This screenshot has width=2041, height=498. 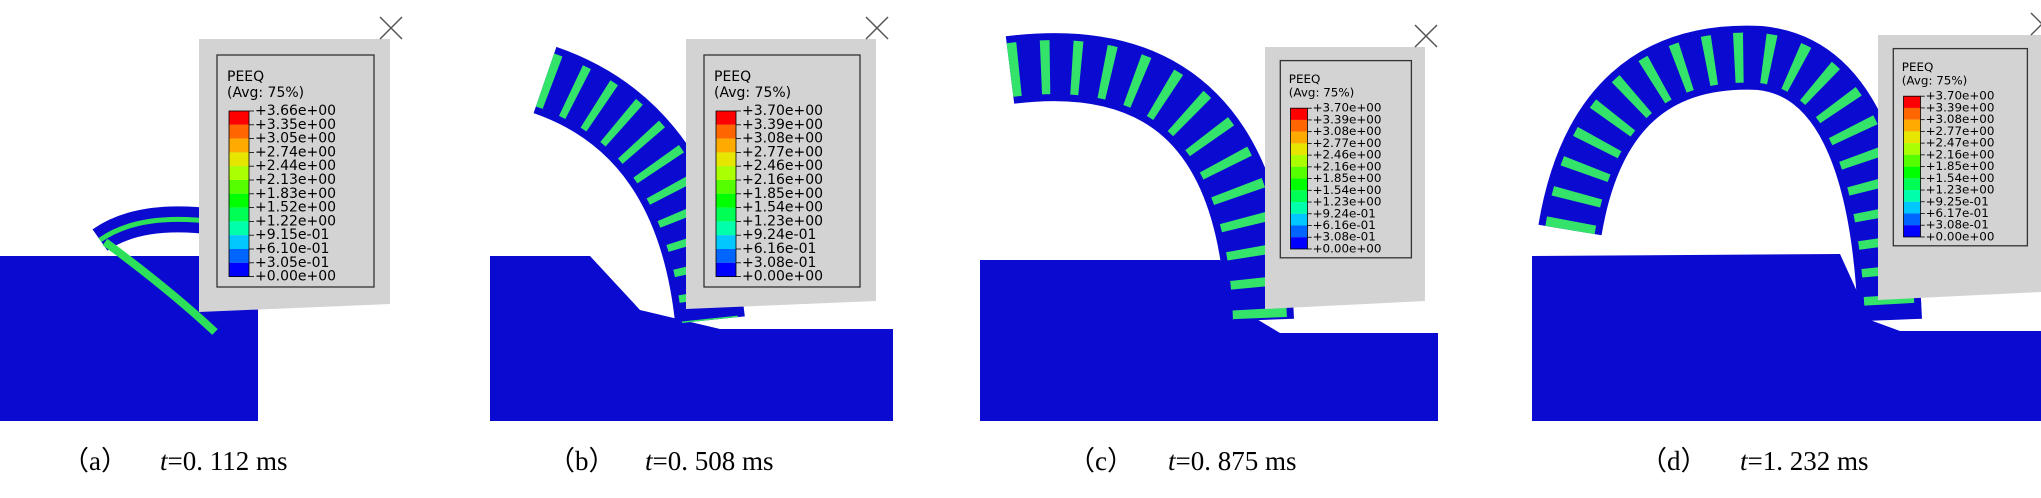 I want to click on legend-label: +2.74e+00, so click(x=295, y=152).